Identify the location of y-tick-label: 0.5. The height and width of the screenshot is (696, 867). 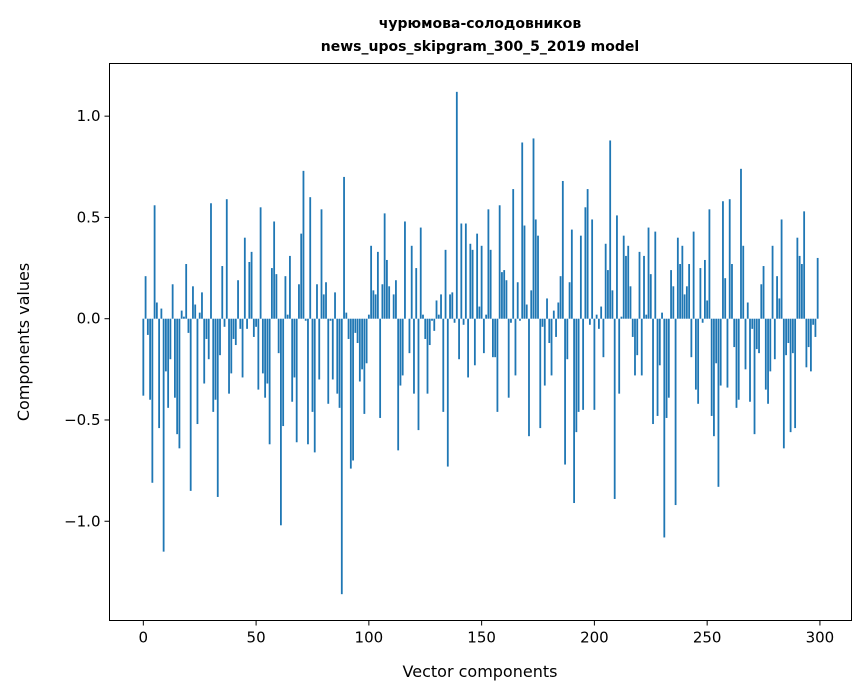
(89, 217).